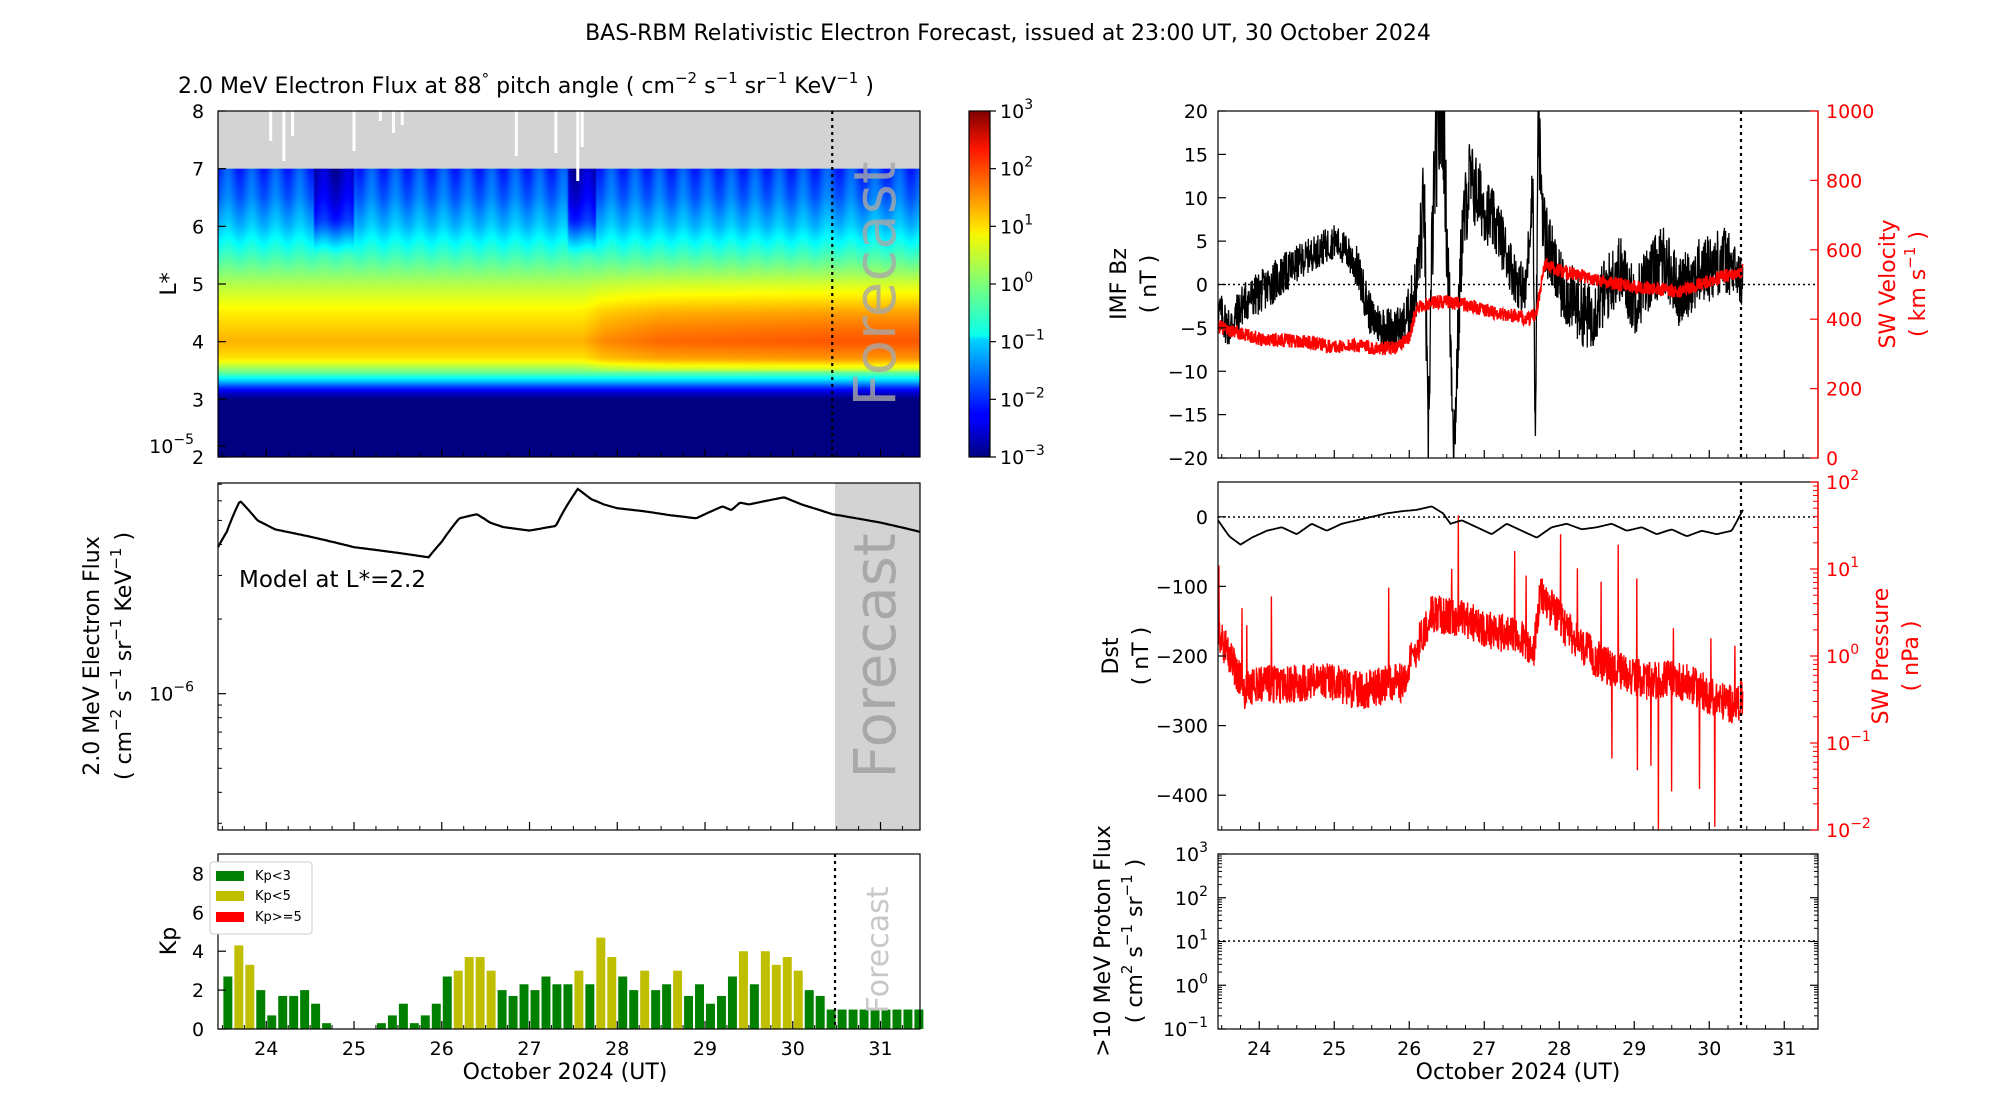  Describe the element at coordinates (198, 285) in the screenshot. I see `heatmap-ytick-label-5: 5` at that location.